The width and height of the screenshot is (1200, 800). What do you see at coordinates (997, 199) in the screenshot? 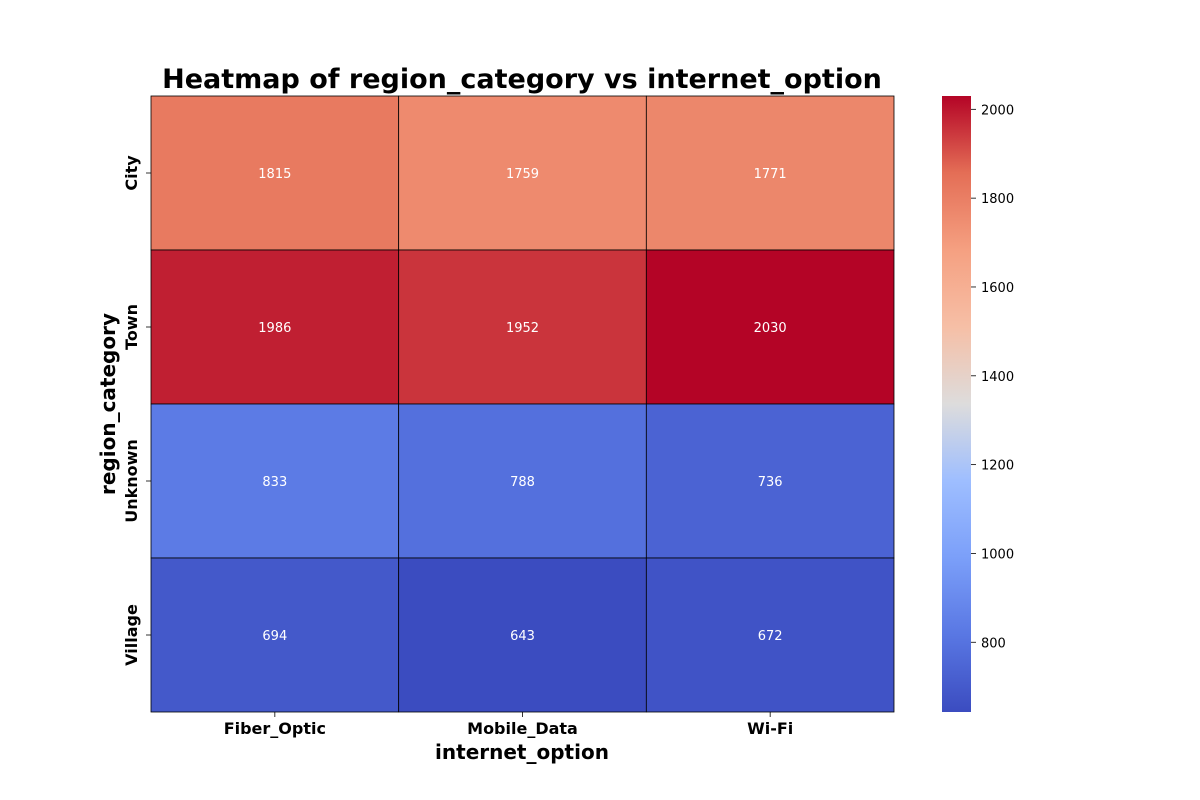
I see `colorbar-tick-label: 1800` at bounding box center [997, 199].